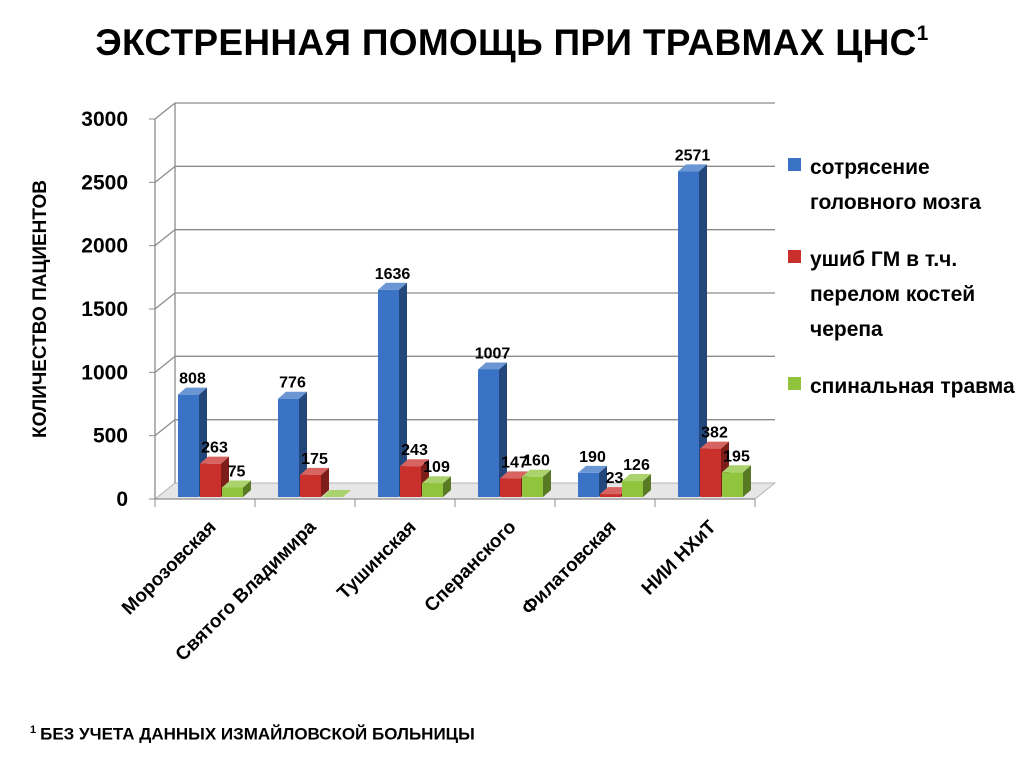  I want to click on data-label: 263, so click(214, 448).